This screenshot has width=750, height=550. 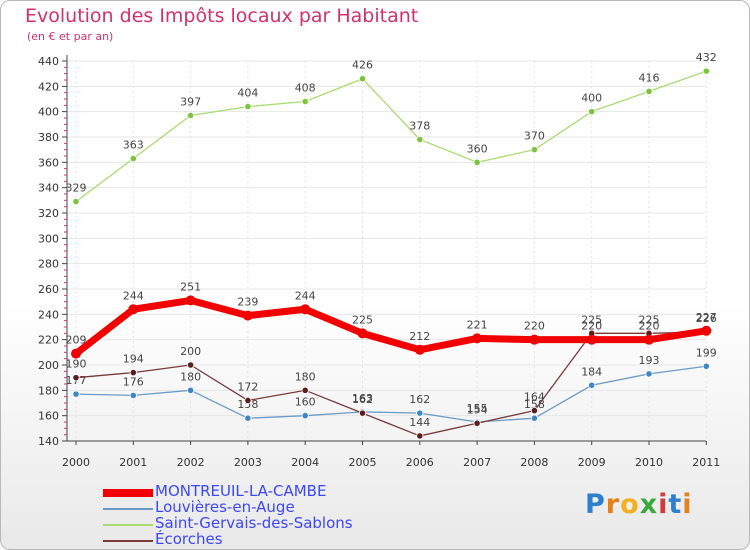 What do you see at coordinates (133, 381) in the screenshot?
I see `data-label-louvieres-en-auge: 176` at bounding box center [133, 381].